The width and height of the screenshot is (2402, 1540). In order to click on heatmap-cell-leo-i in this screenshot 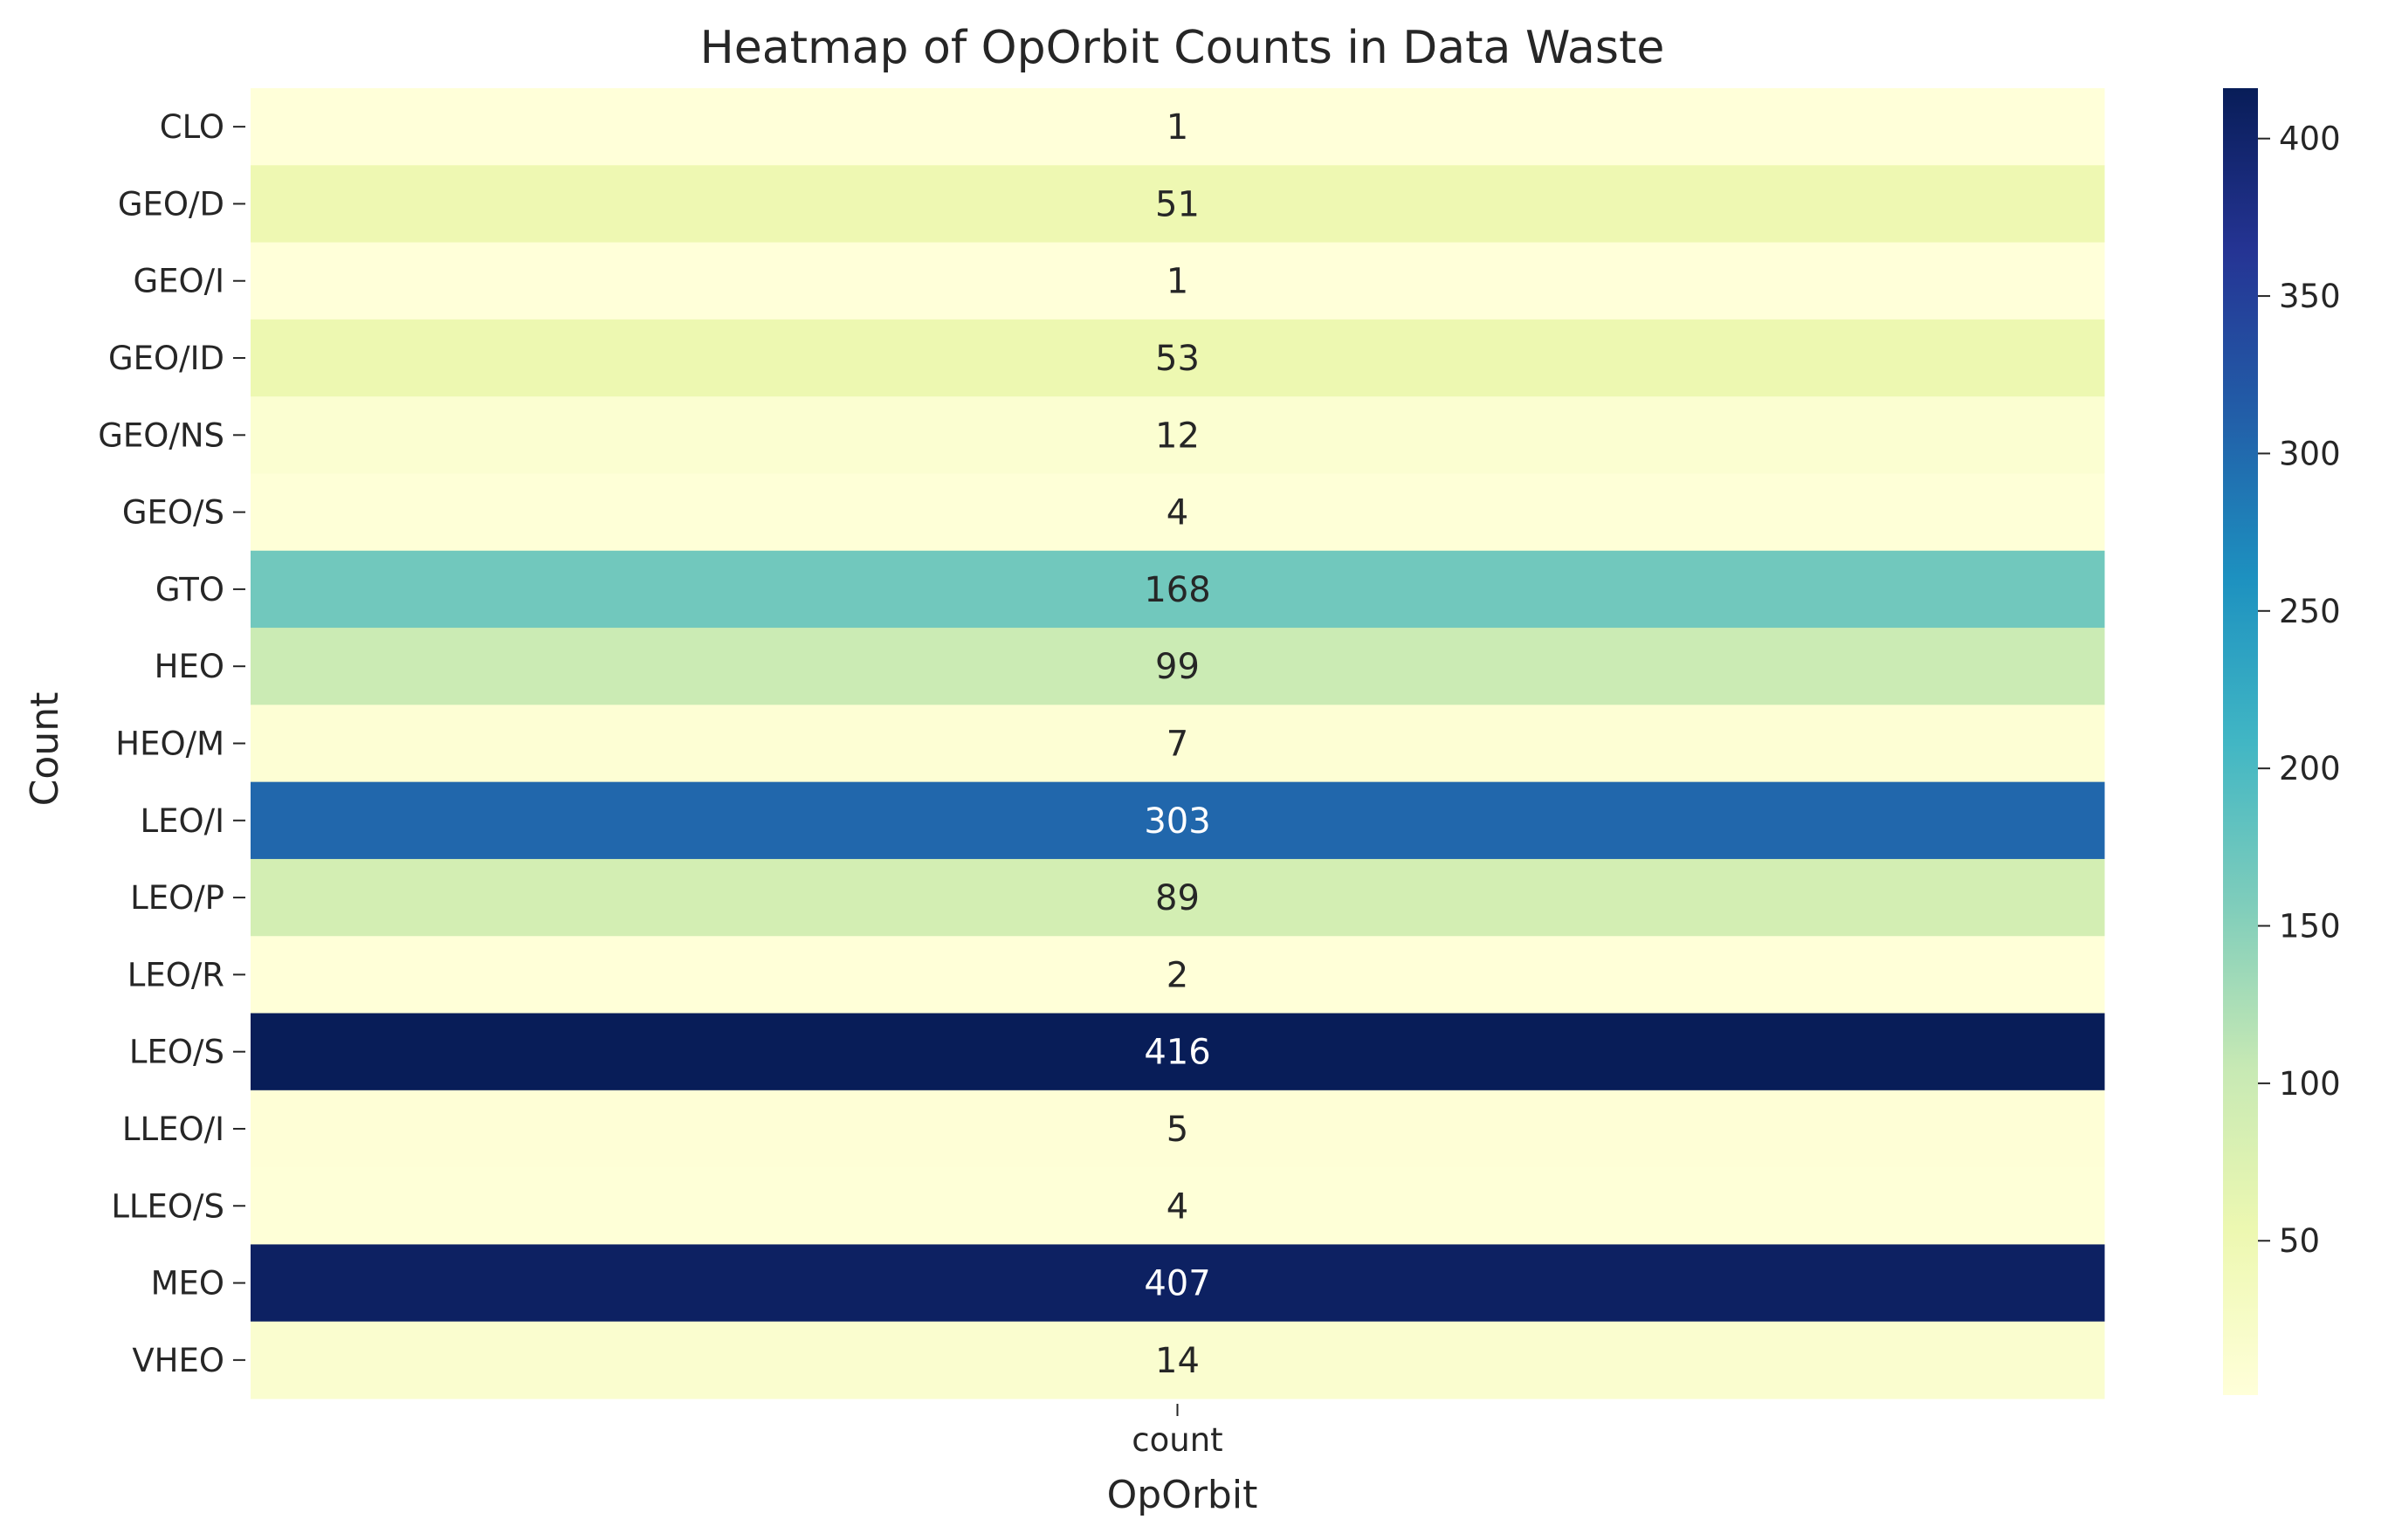, I will do `click(1178, 820)`.